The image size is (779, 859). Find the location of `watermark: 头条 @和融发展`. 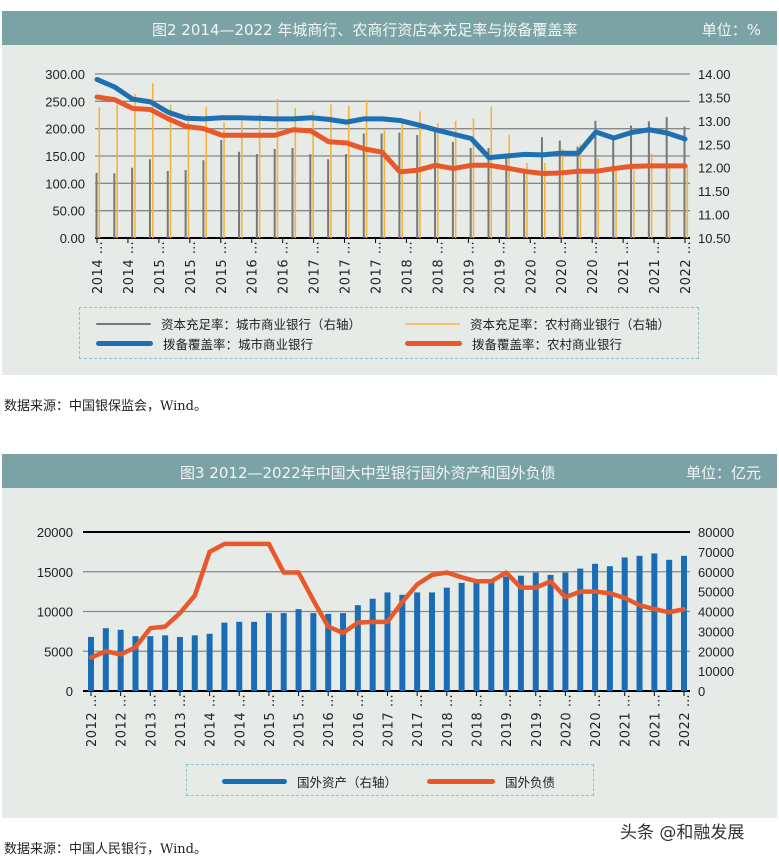

watermark: 头条 @和融发展 is located at coordinates (682, 833).